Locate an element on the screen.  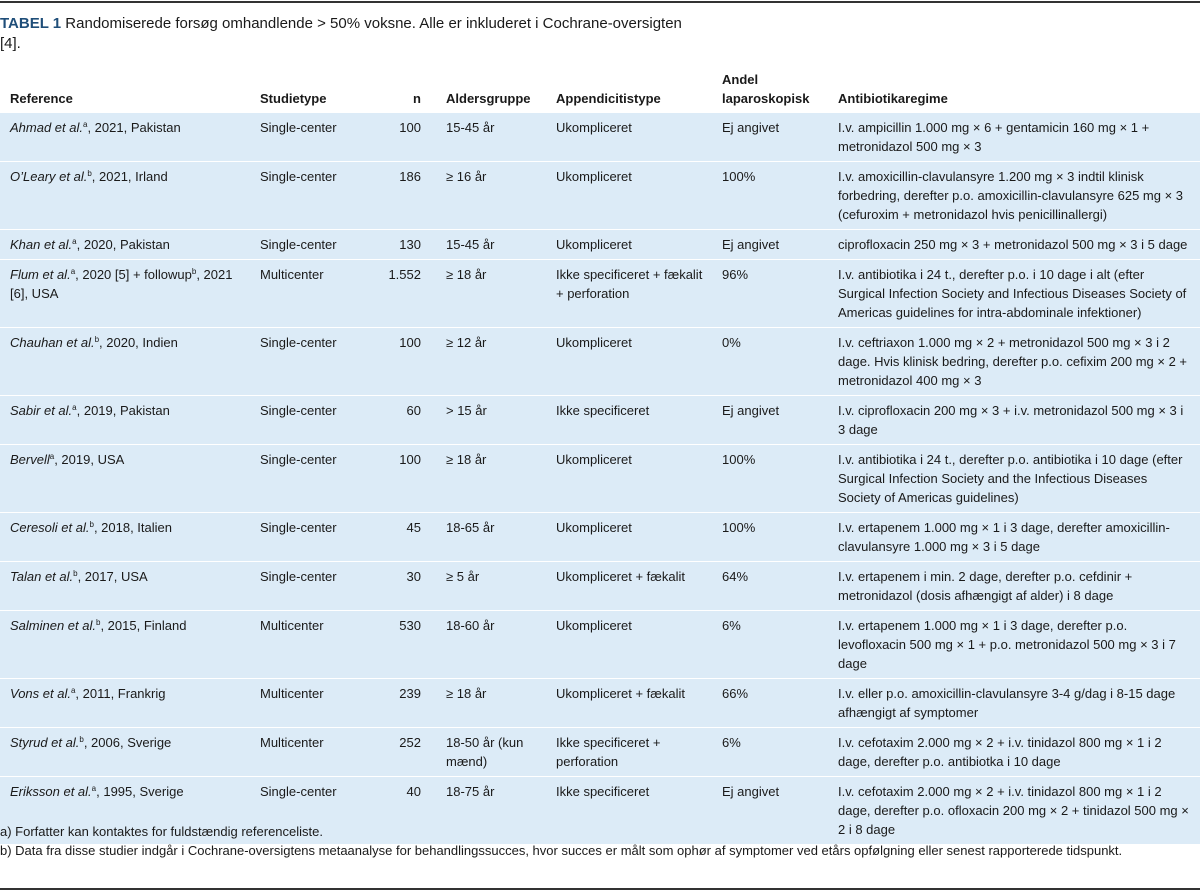
column-header: Reference is located at coordinates (41, 98).